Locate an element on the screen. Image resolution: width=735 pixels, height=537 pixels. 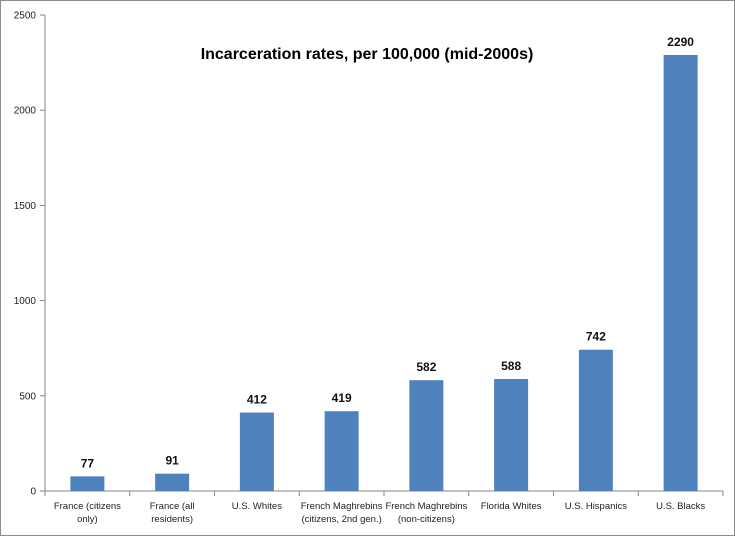
y-tick-label: 2000 is located at coordinates (25, 111).